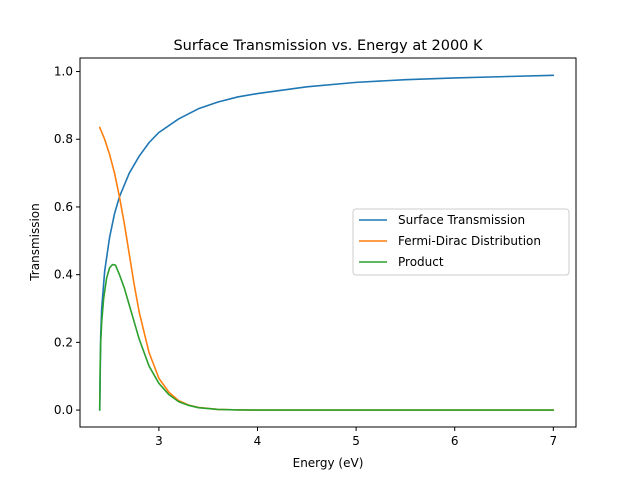 This screenshot has height=480, width=640. I want to click on legend-entry-label: Fermi-Dirac Distribution, so click(469, 241).